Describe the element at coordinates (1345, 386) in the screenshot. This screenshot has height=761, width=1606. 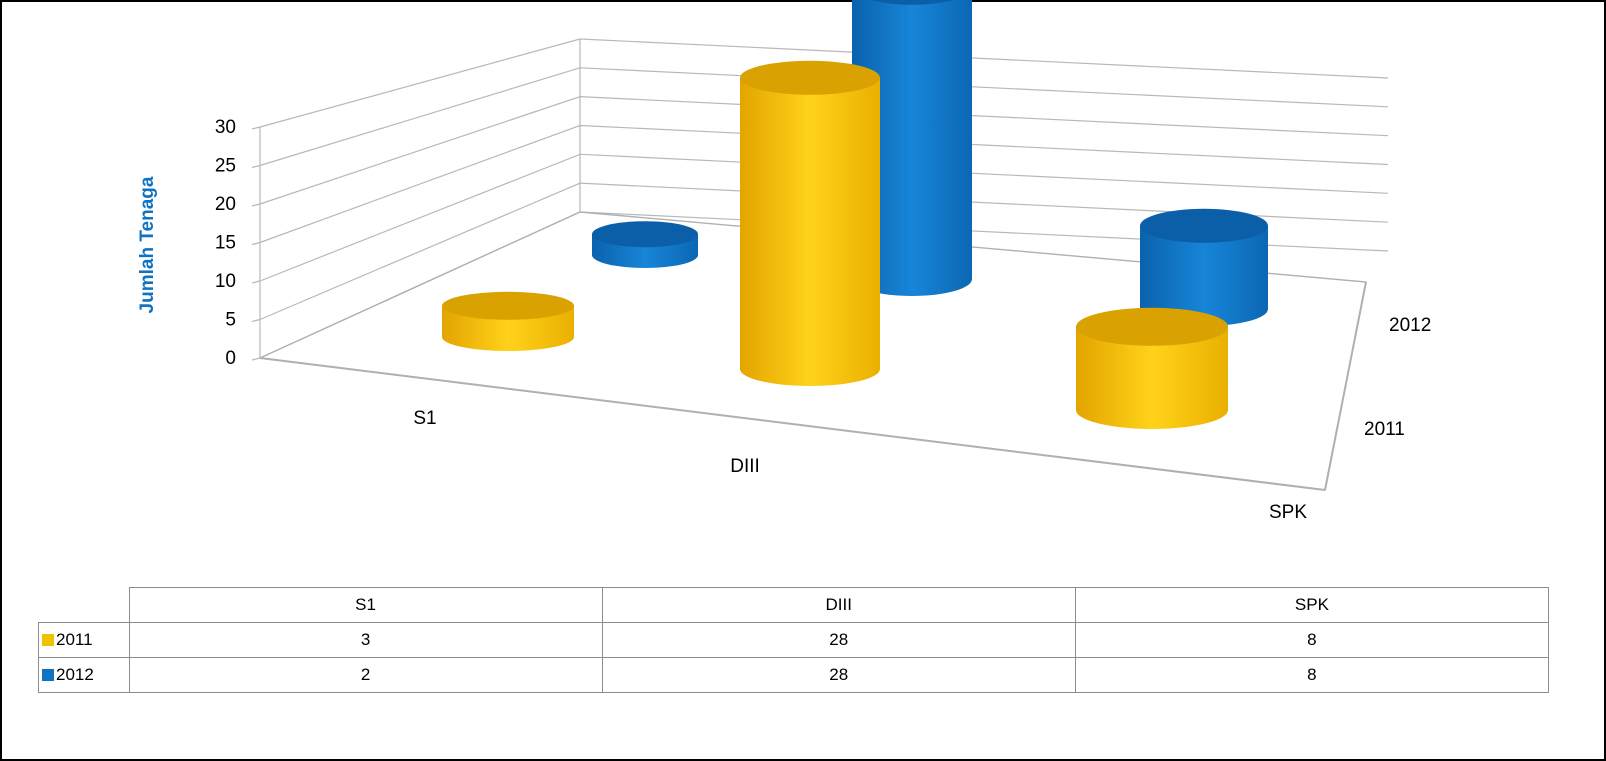
I see `floor-right-edge` at that location.